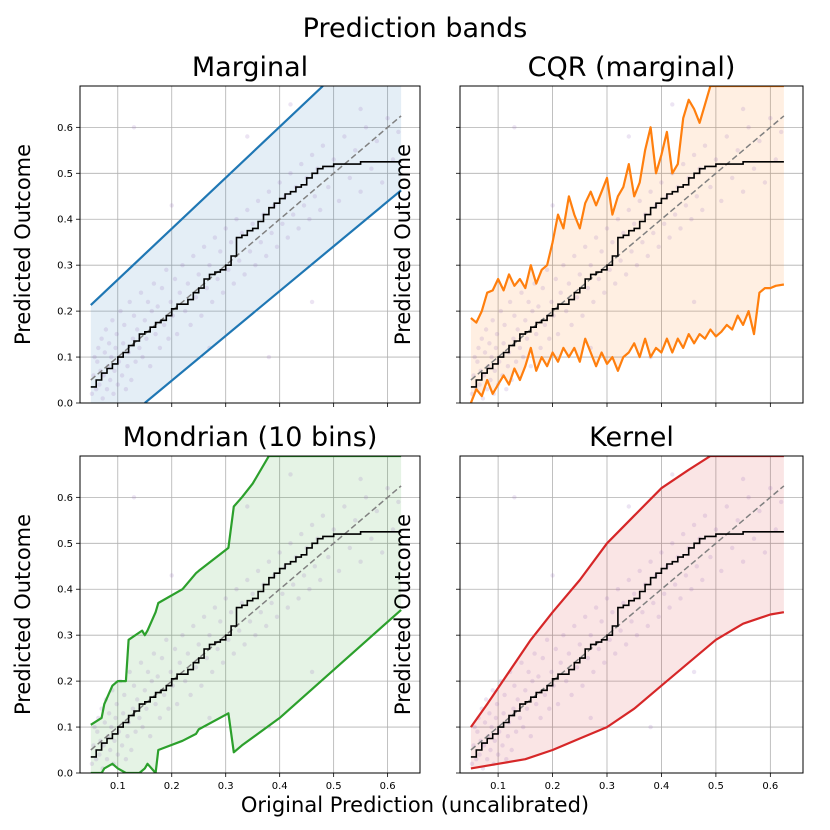  Describe the element at coordinates (65, 636) in the screenshot. I see `y-tick-label: 0.3` at that location.